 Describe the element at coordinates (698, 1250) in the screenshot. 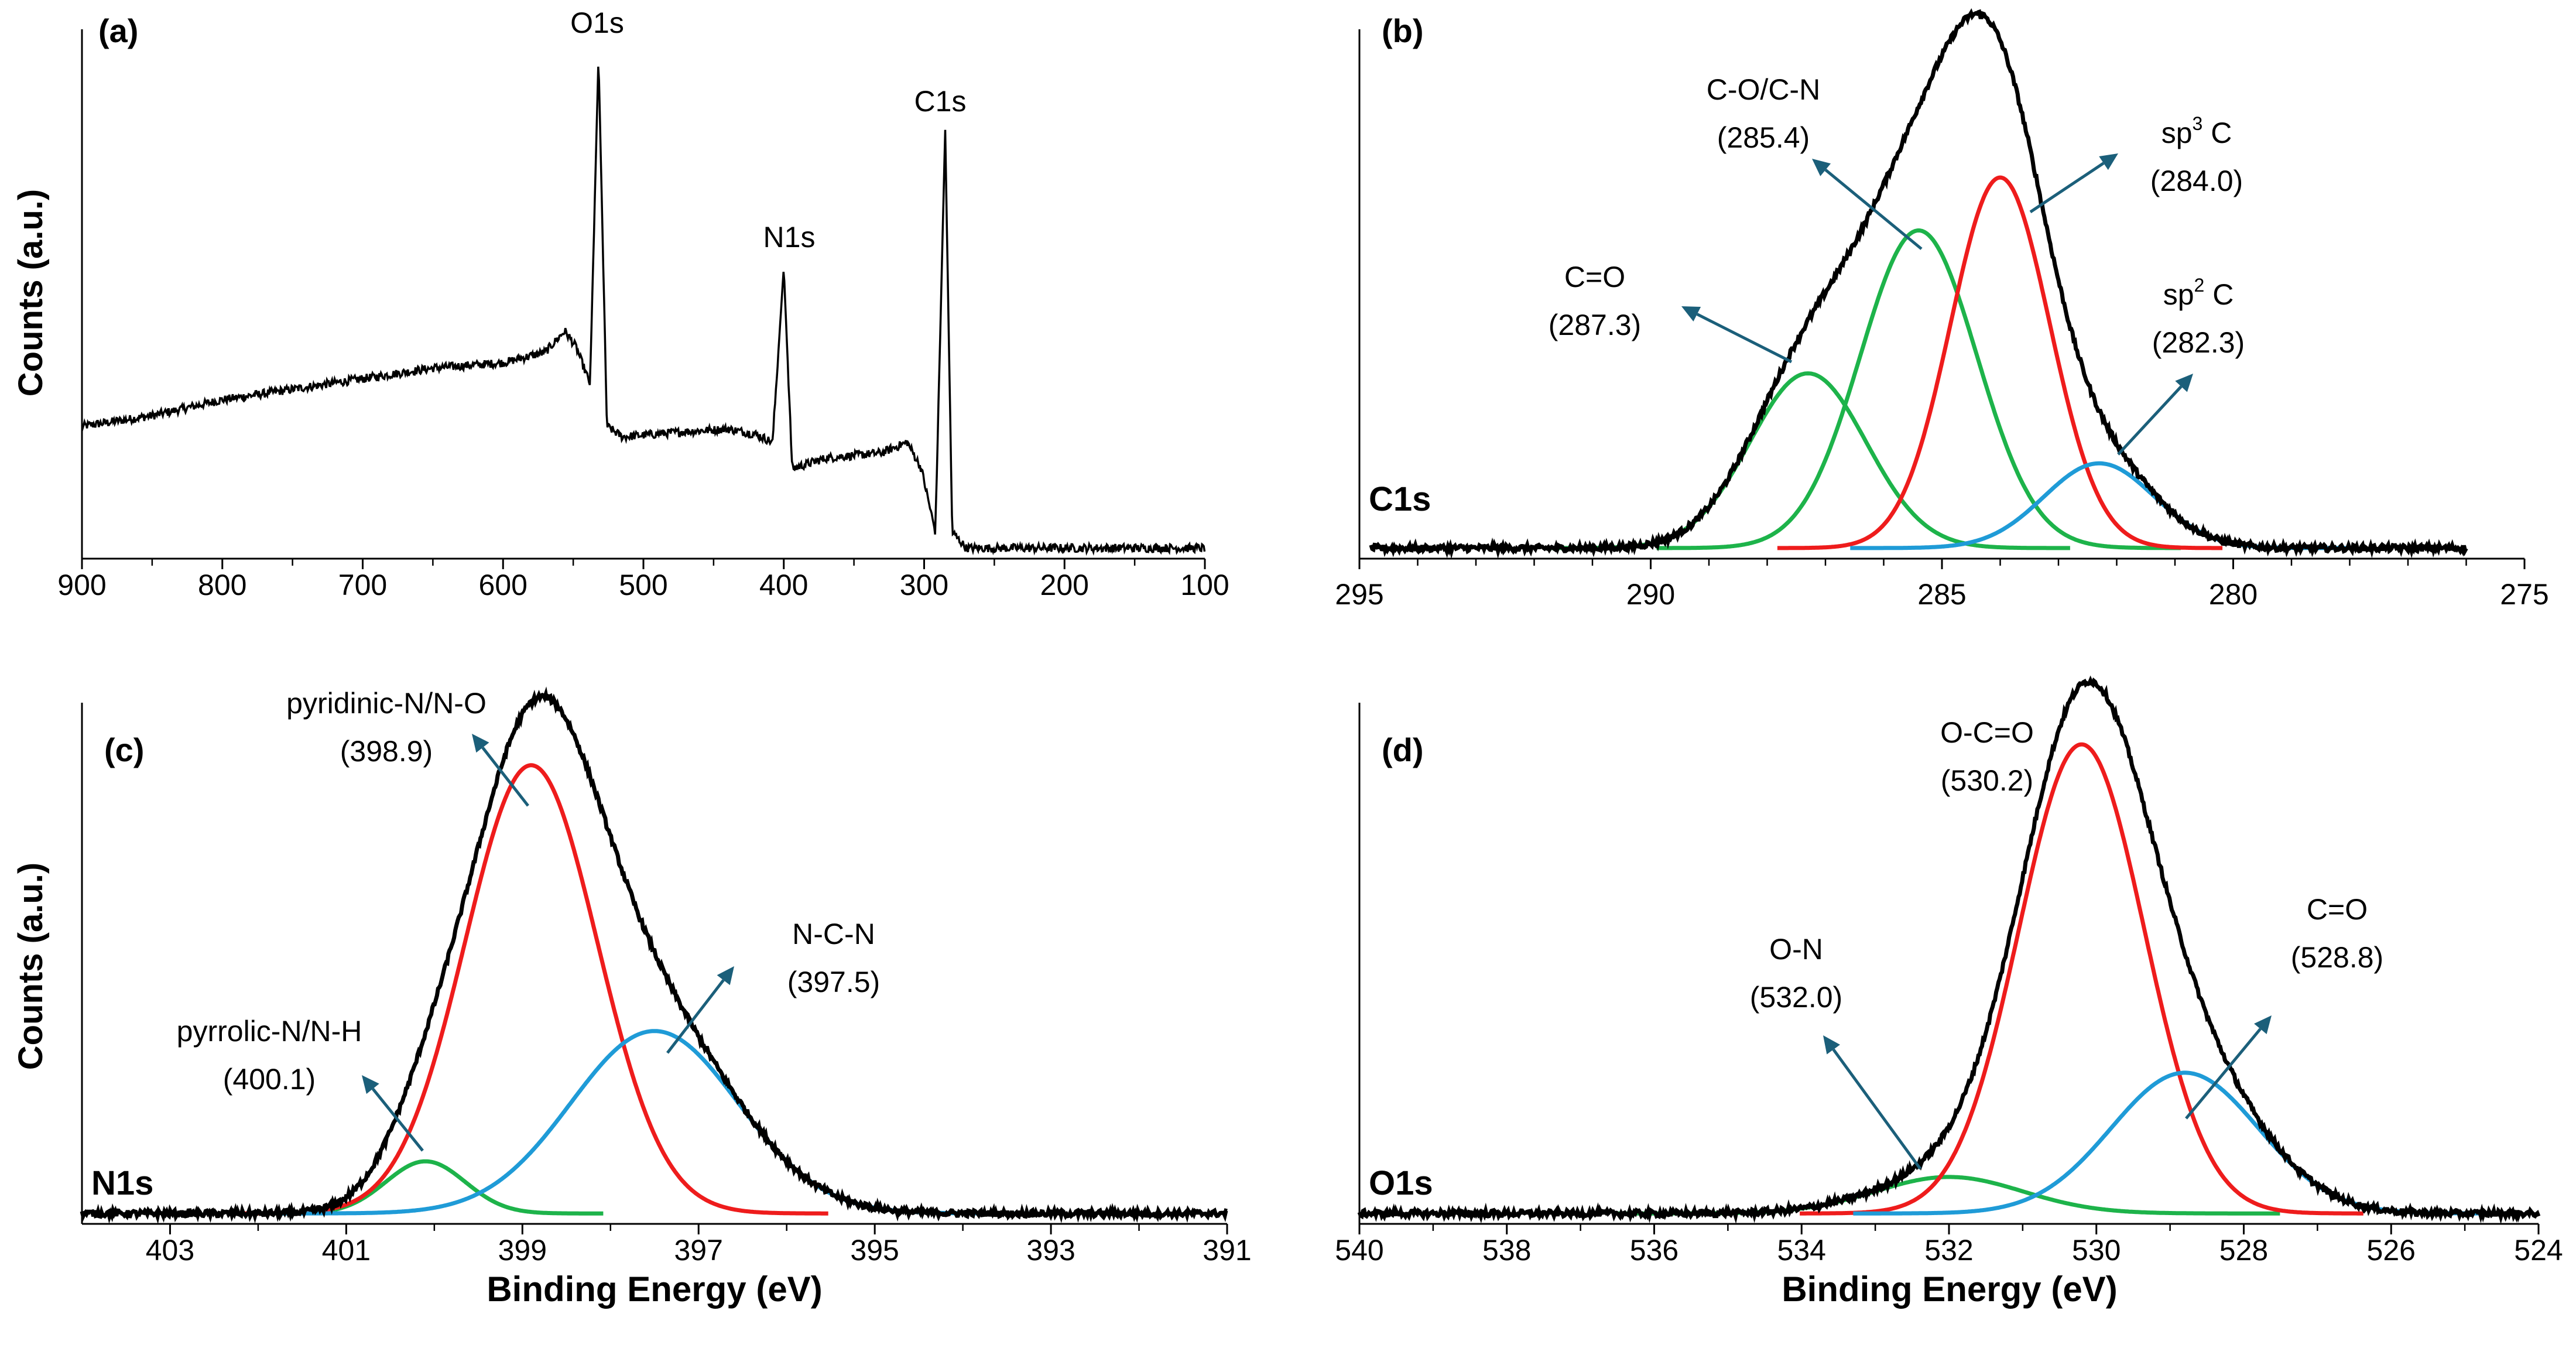

I see `x-tick-label: 397` at that location.